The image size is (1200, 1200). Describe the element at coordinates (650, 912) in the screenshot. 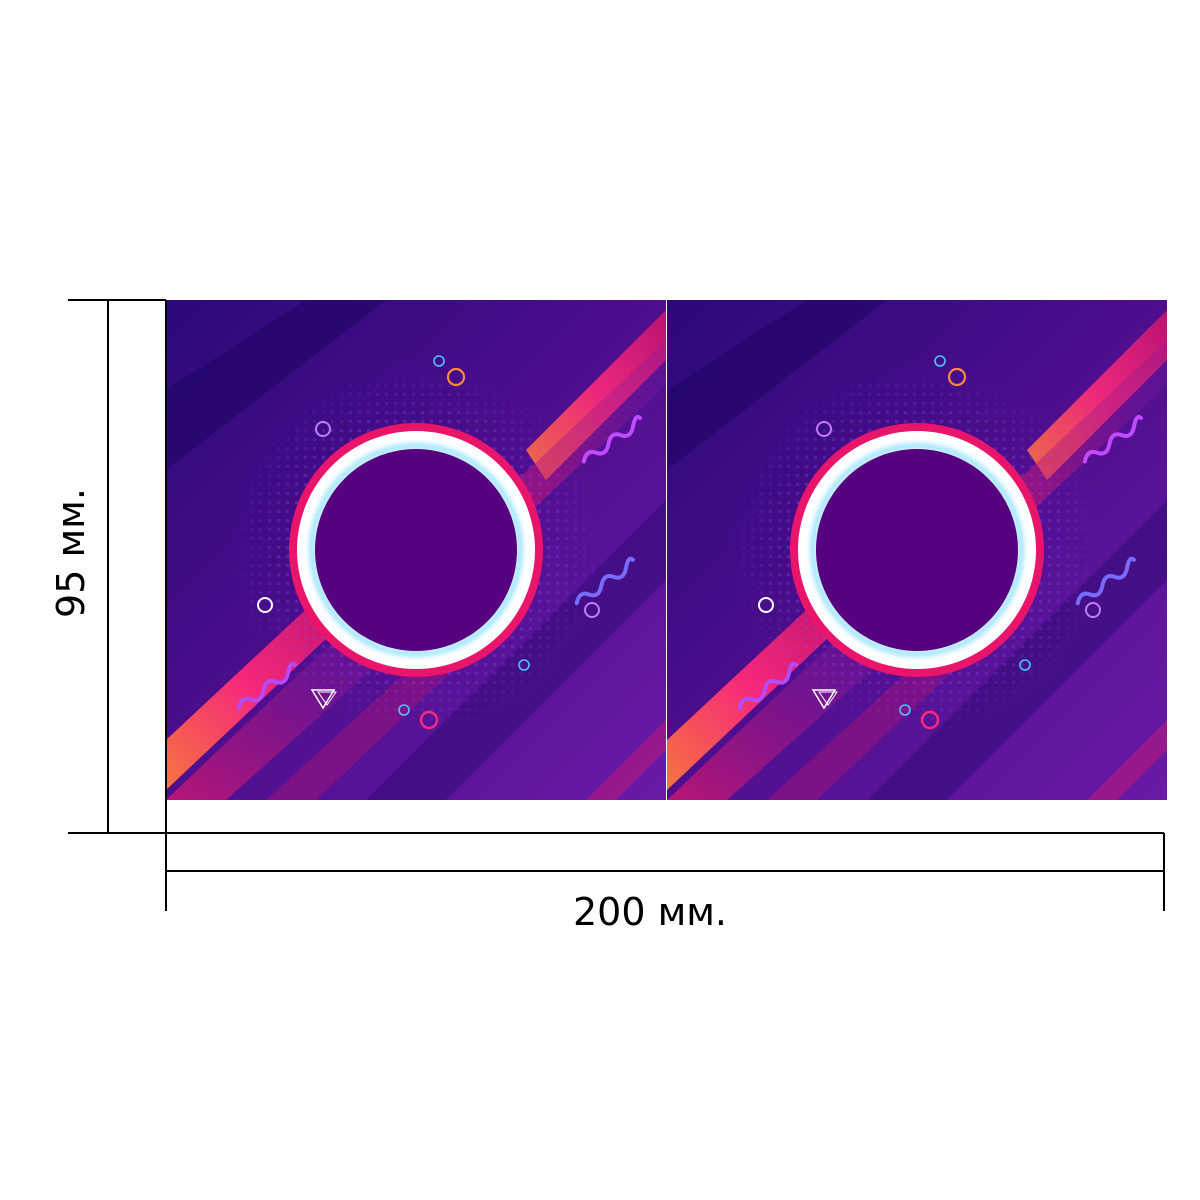

I see `width-label: 200 мм.` at that location.